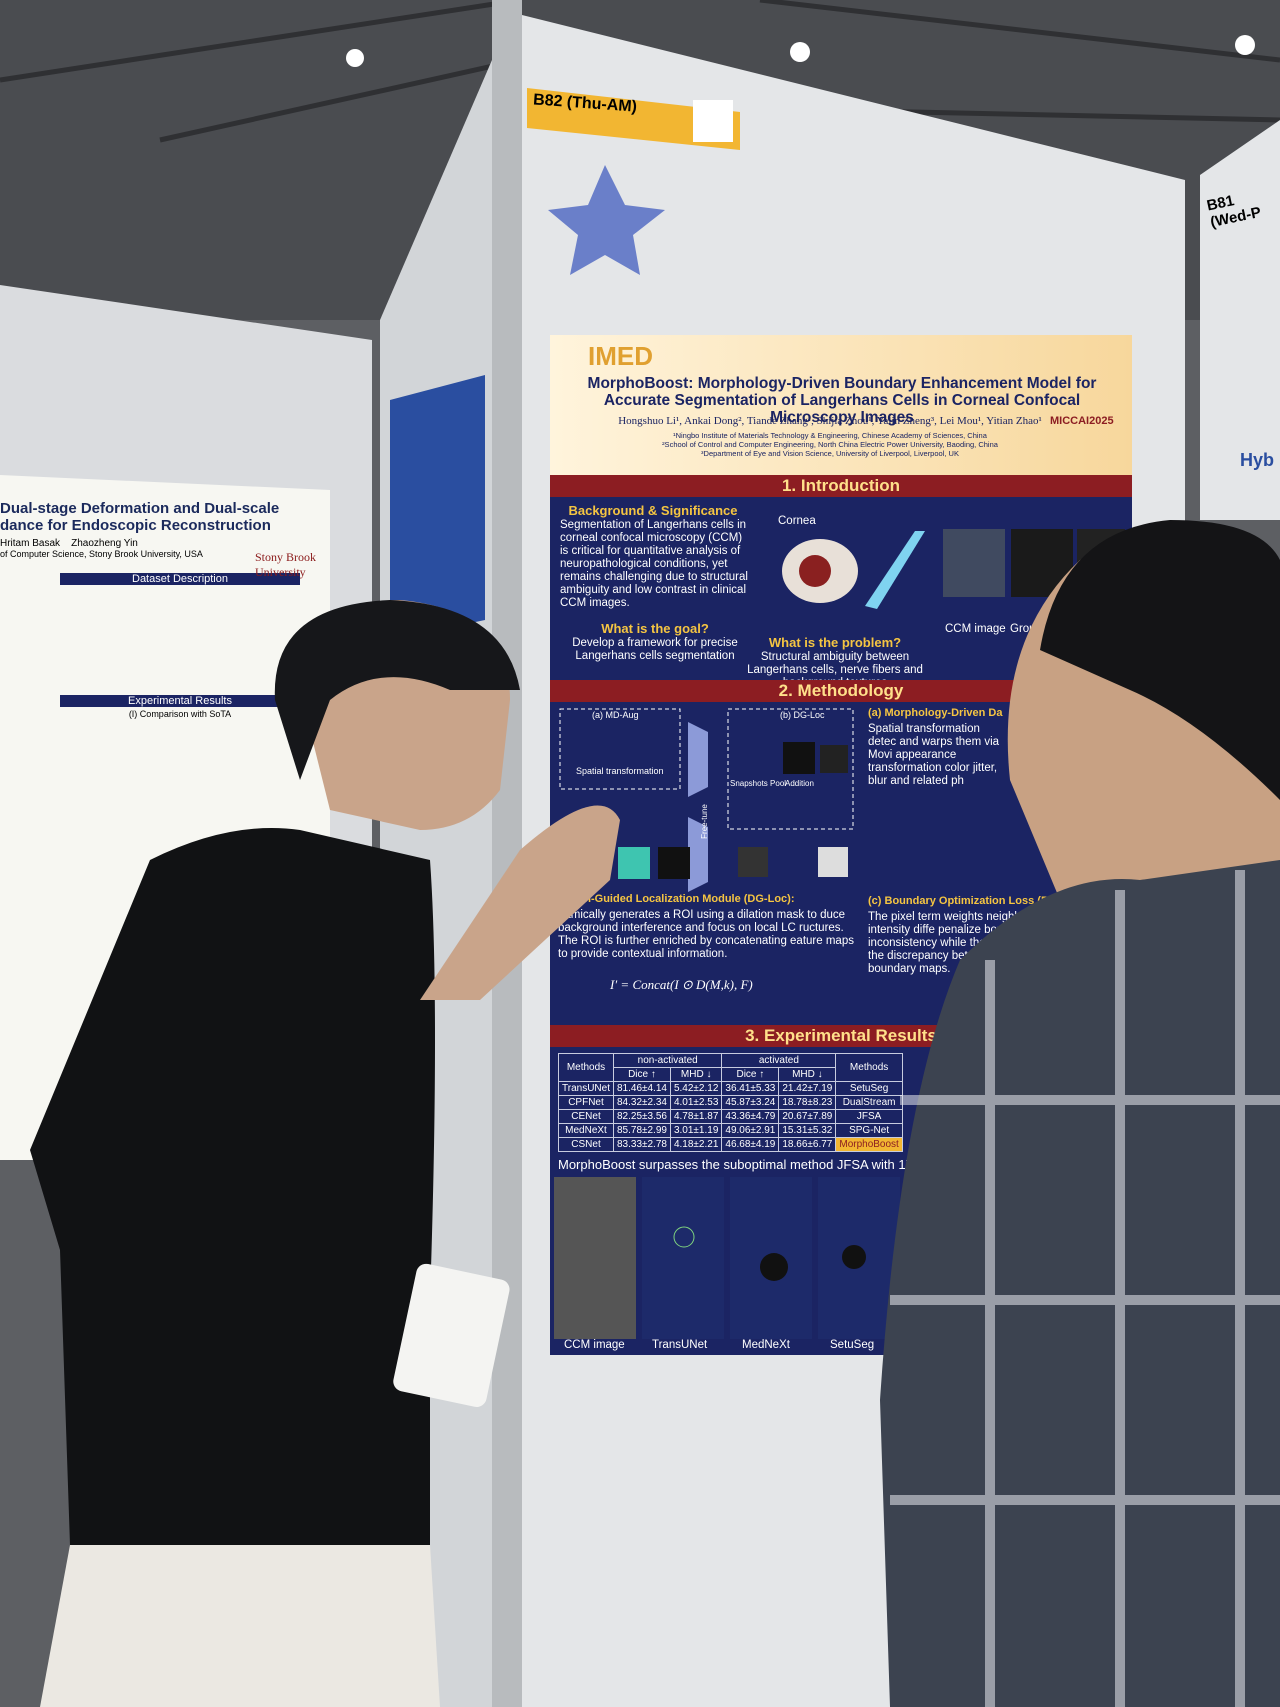  What do you see at coordinates (802, 715) in the screenshot?
I see `diagram-label: (b) DG-Loc` at bounding box center [802, 715].